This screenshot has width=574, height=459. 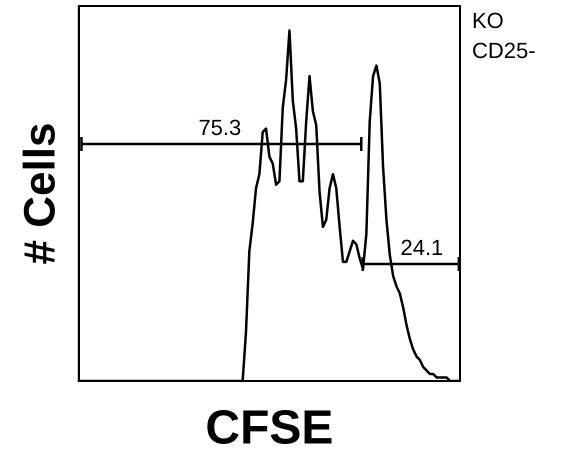 I want to click on text: KO, so click(x=488, y=21).